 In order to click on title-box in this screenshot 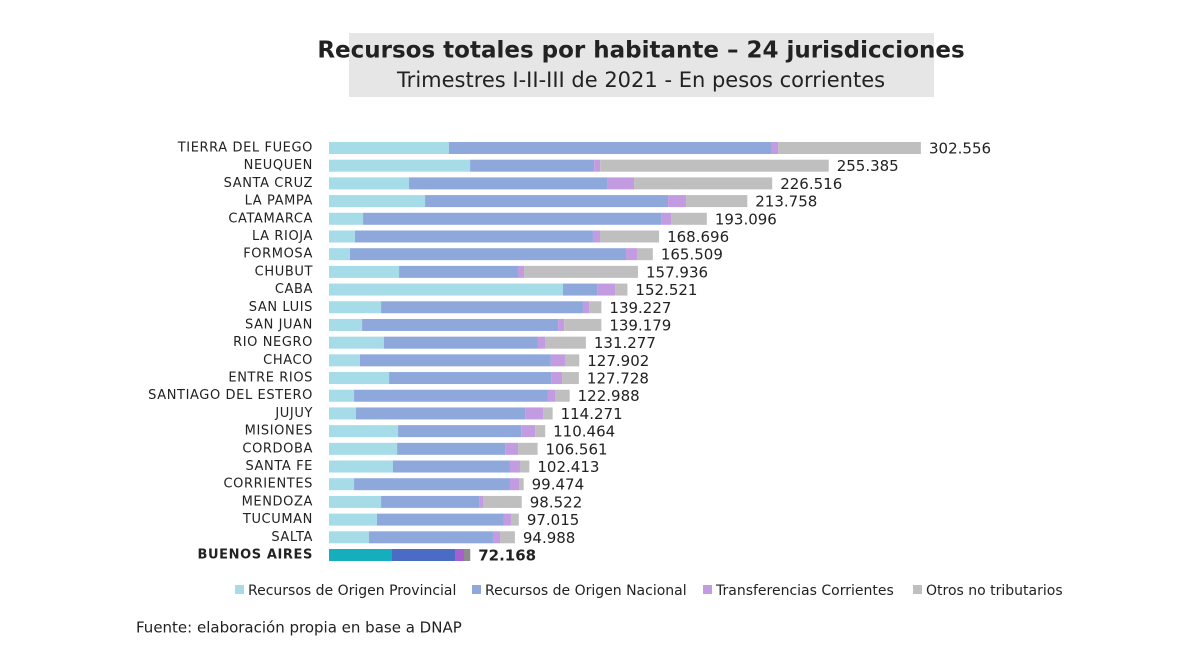, I will do `click(641, 65)`.